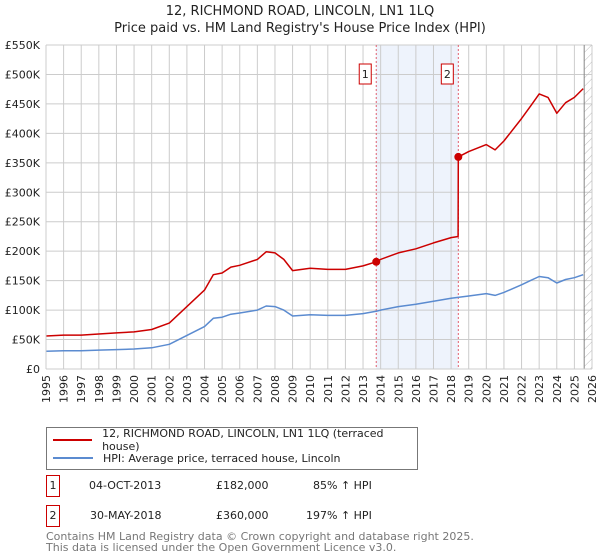  Describe the element at coordinates (486, 389) in the screenshot. I see `x-tick-label: 2020` at that location.